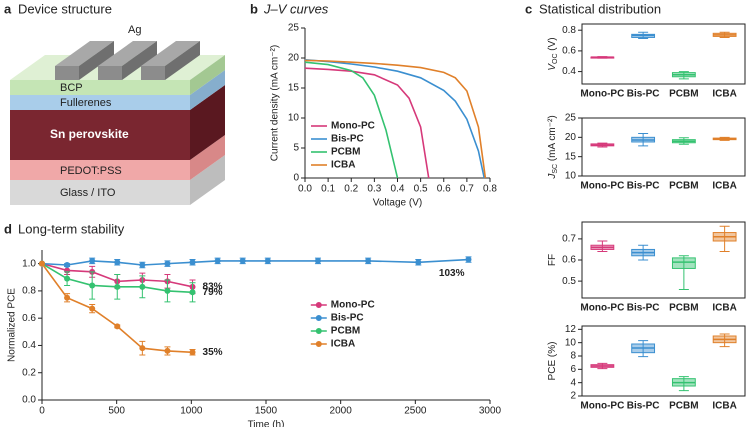 The width and height of the screenshot is (752, 427). What do you see at coordinates (296, 148) in the screenshot?
I see `y-tick-label: 5` at bounding box center [296, 148].